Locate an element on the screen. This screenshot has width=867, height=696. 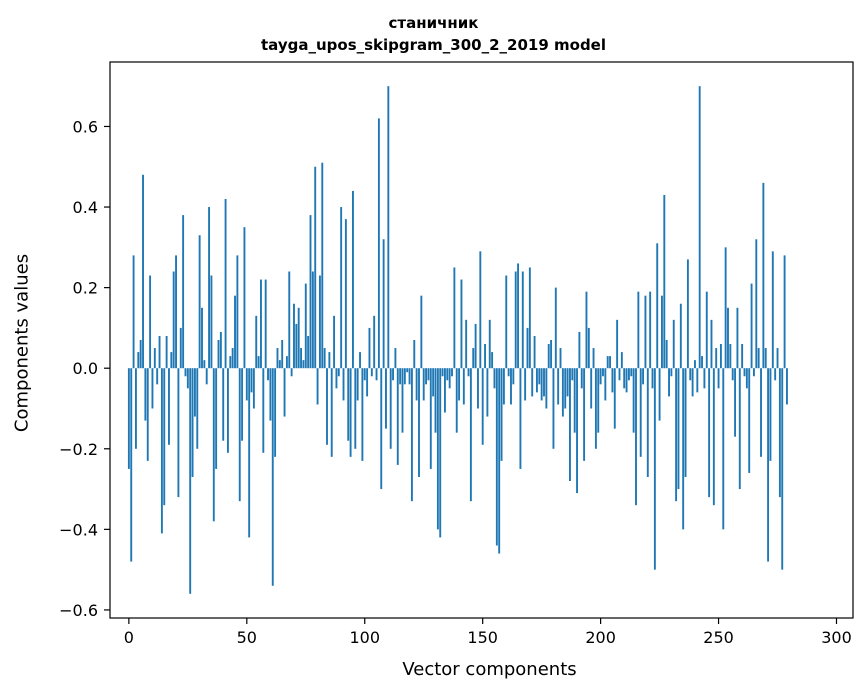
x-tick-label: 100 is located at coordinates (364, 637).